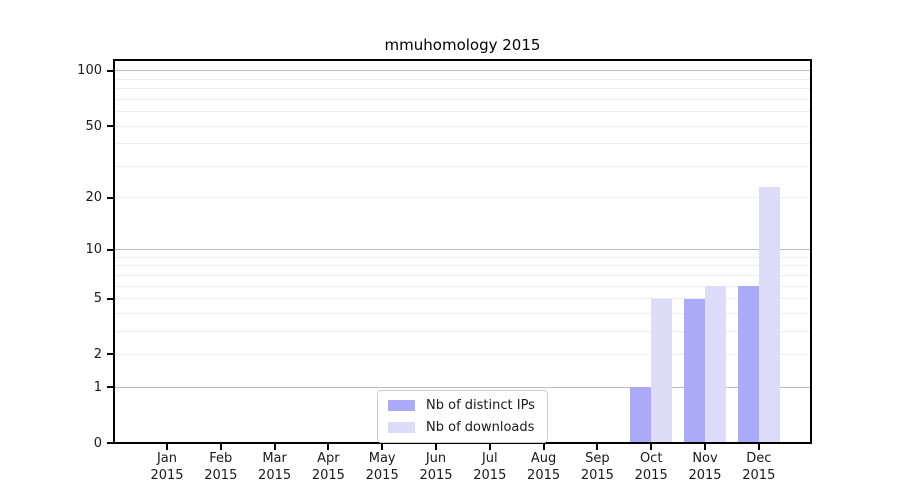 The width and height of the screenshot is (900, 500). Describe the element at coordinates (490, 467) in the screenshot. I see `x-tick-label-jul: Jul 2015` at that location.